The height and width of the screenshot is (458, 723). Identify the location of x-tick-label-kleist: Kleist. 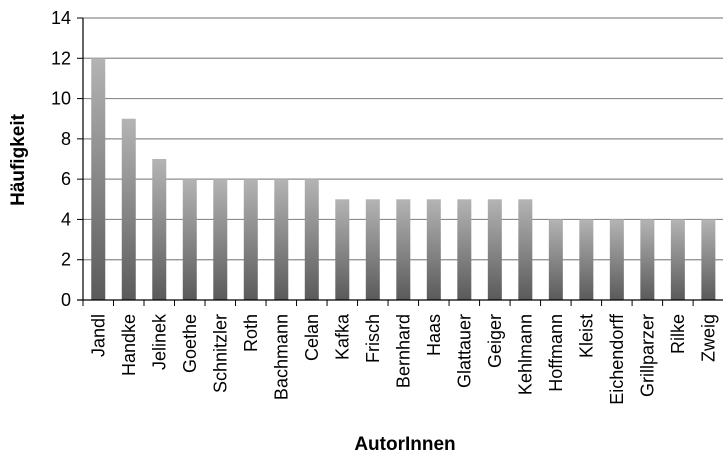
(586, 336).